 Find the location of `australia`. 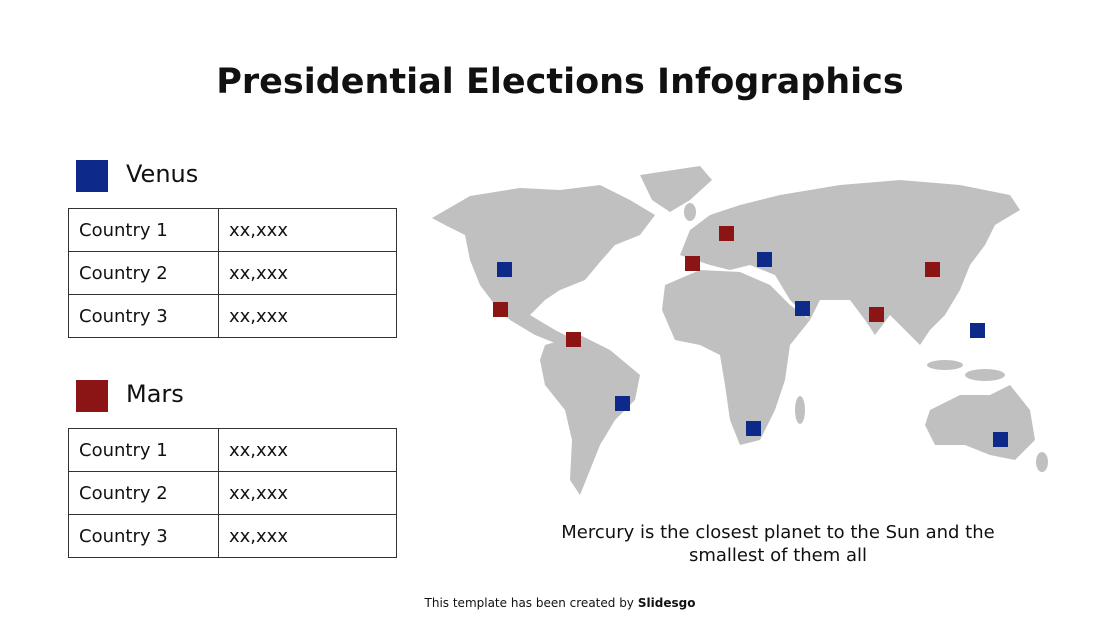

australia is located at coordinates (980, 422).